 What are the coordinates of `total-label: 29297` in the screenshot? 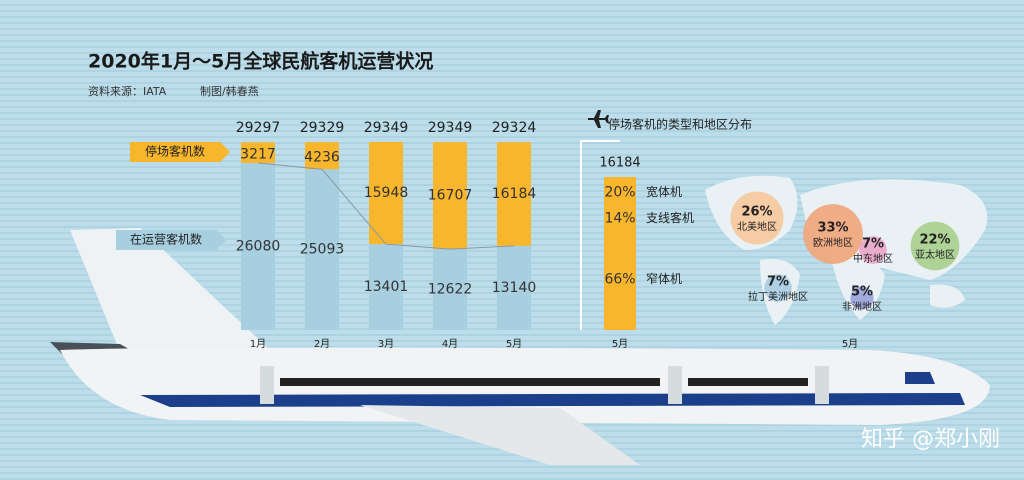 It's located at (258, 128).